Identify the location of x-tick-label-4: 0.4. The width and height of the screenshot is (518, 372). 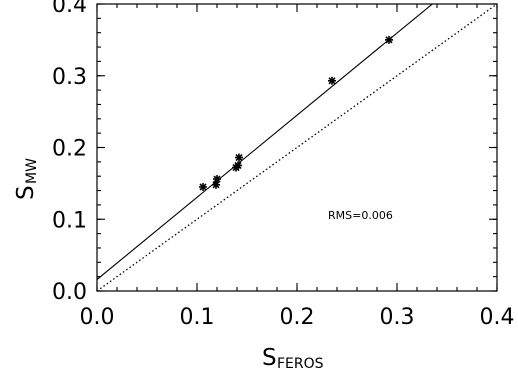
(497, 317).